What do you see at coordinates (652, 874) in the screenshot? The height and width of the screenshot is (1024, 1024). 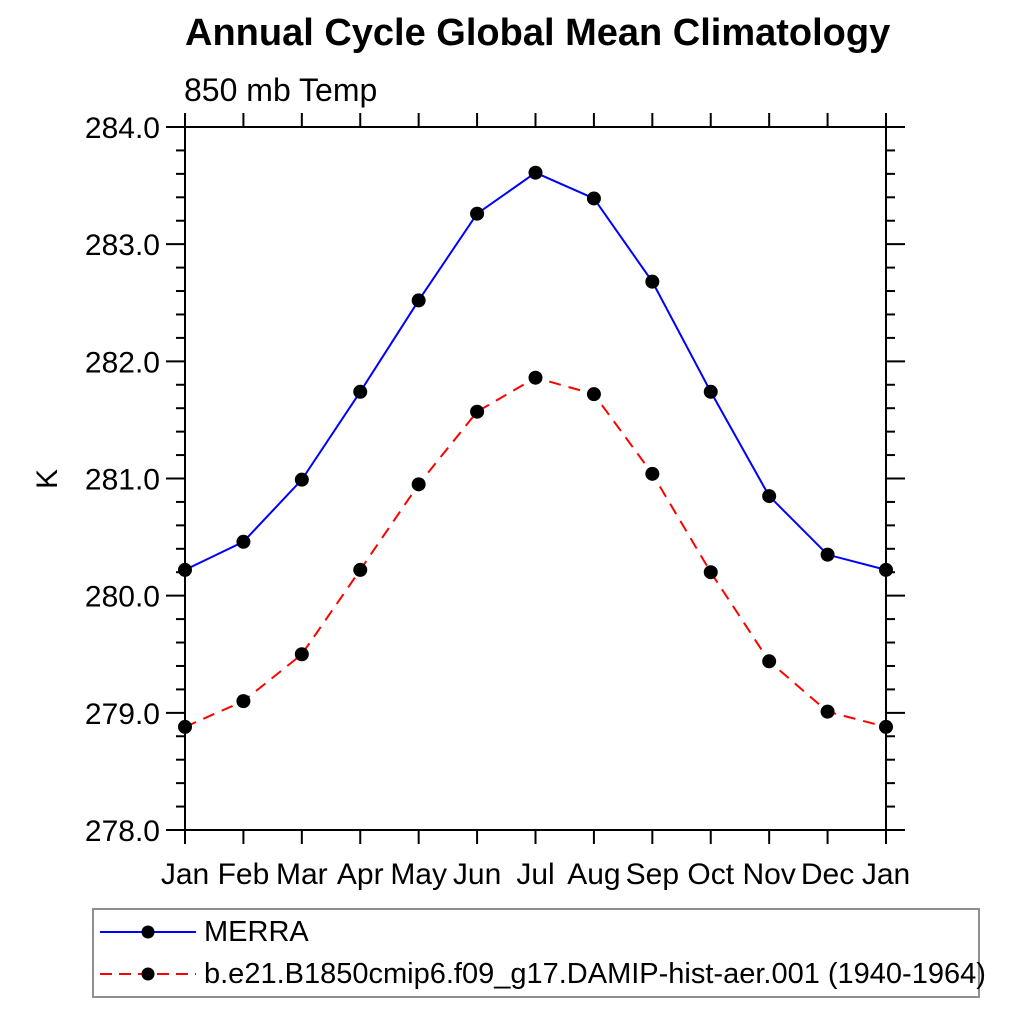 I see `svg-text: Sep` at bounding box center [652, 874].